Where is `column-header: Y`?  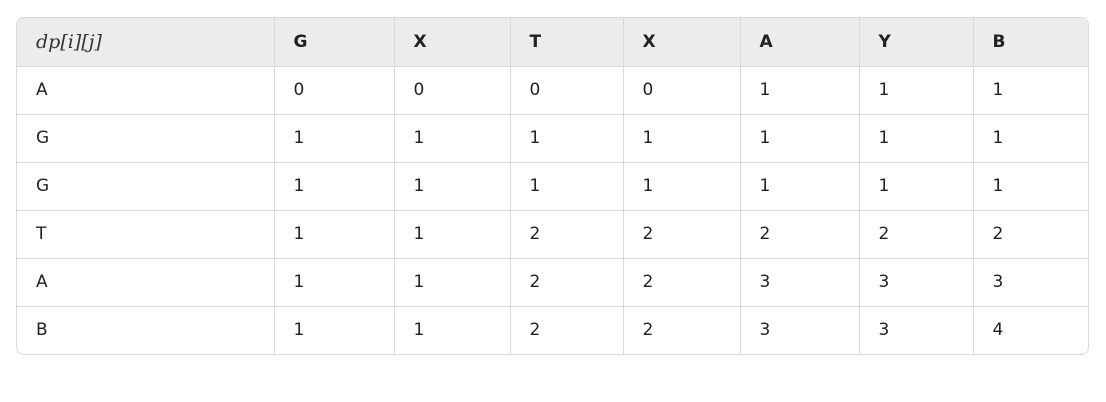
column-header: Y is located at coordinates (916, 42).